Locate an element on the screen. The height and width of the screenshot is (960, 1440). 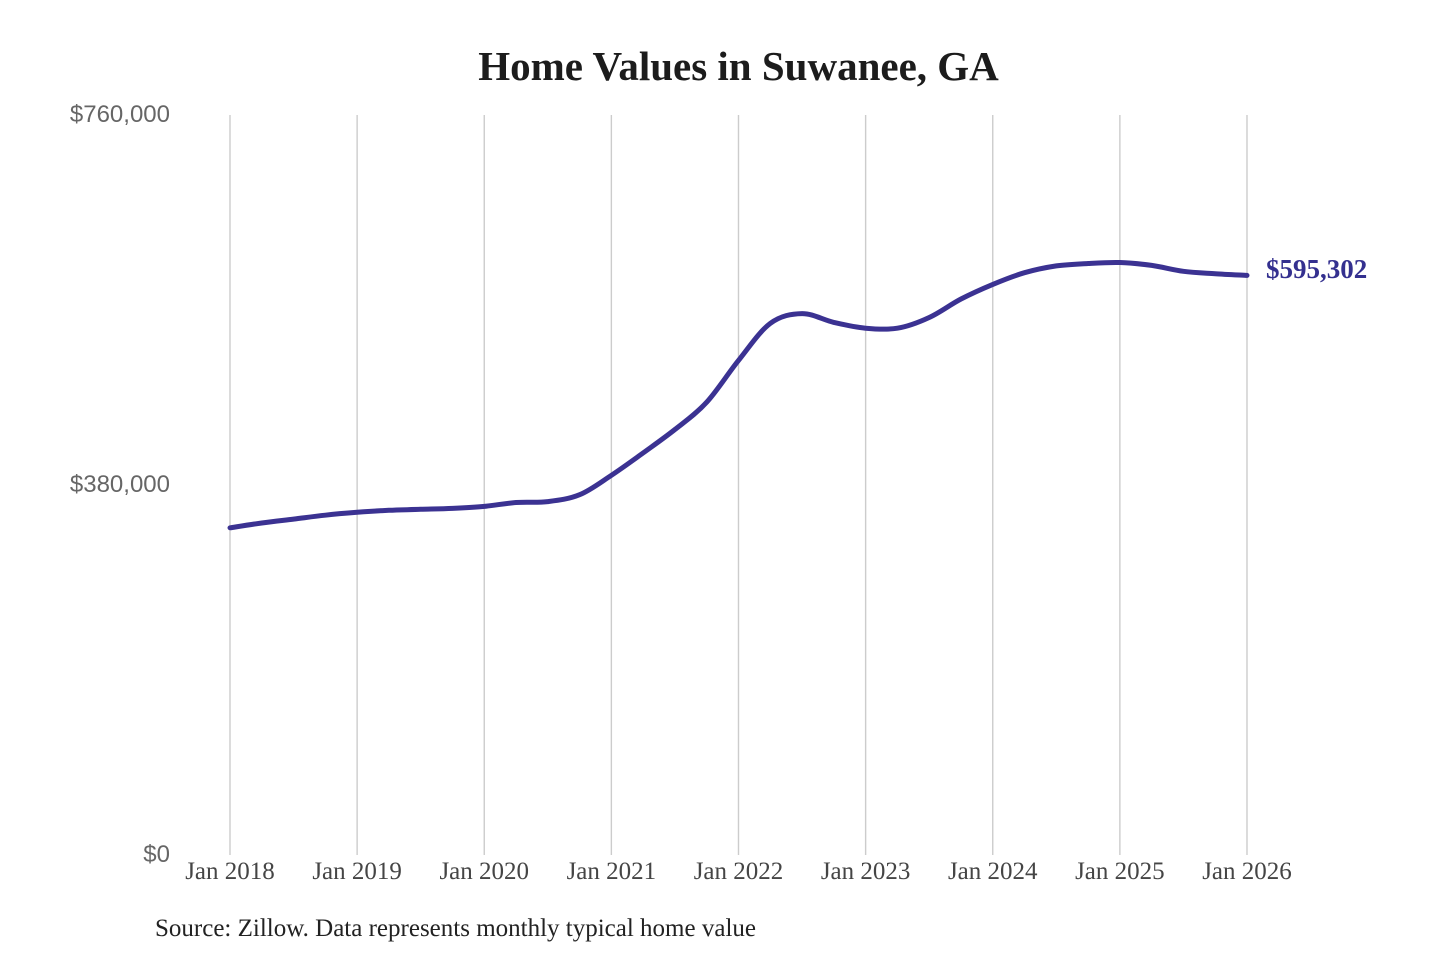
x-tick-label: Jan 2026 is located at coordinates (1247, 871).